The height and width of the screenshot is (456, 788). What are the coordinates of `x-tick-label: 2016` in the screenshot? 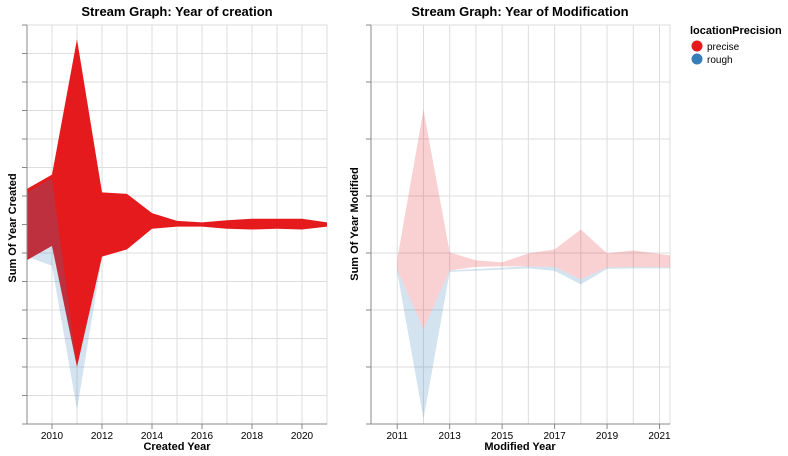 It's located at (202, 436).